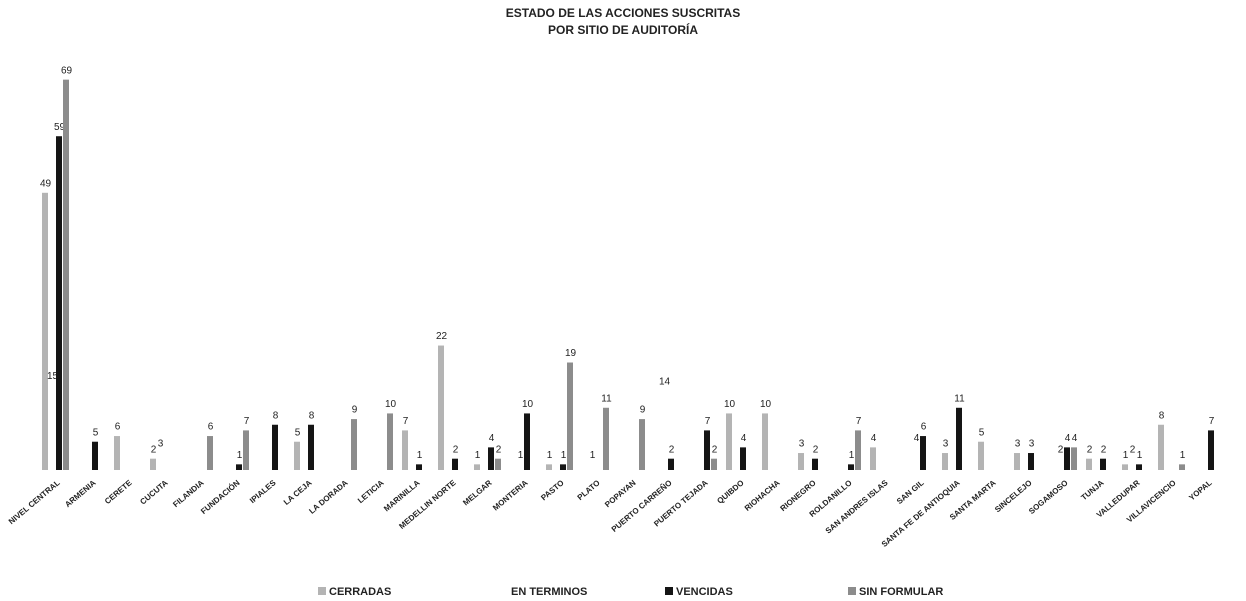 The image size is (1246, 601). Describe the element at coordinates (53, 376) in the screenshot. I see `data-label: 15` at that location.